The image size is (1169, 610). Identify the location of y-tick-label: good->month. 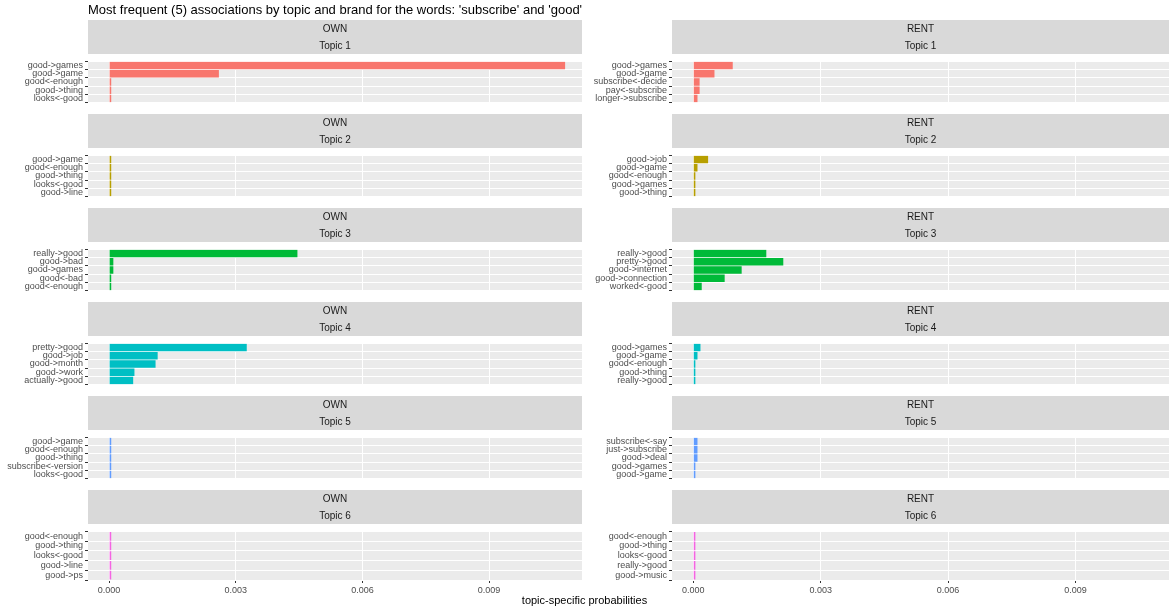
(56, 363).